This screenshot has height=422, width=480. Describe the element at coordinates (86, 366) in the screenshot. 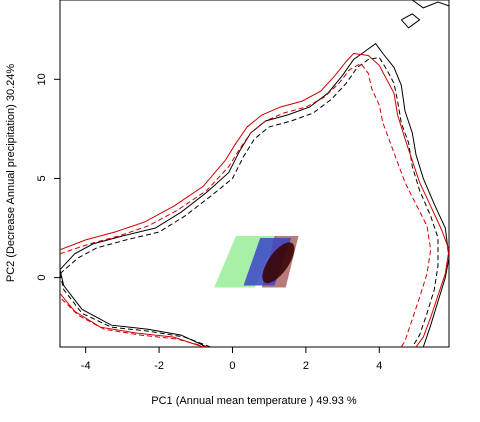

I see `x-tick-label: -4` at that location.